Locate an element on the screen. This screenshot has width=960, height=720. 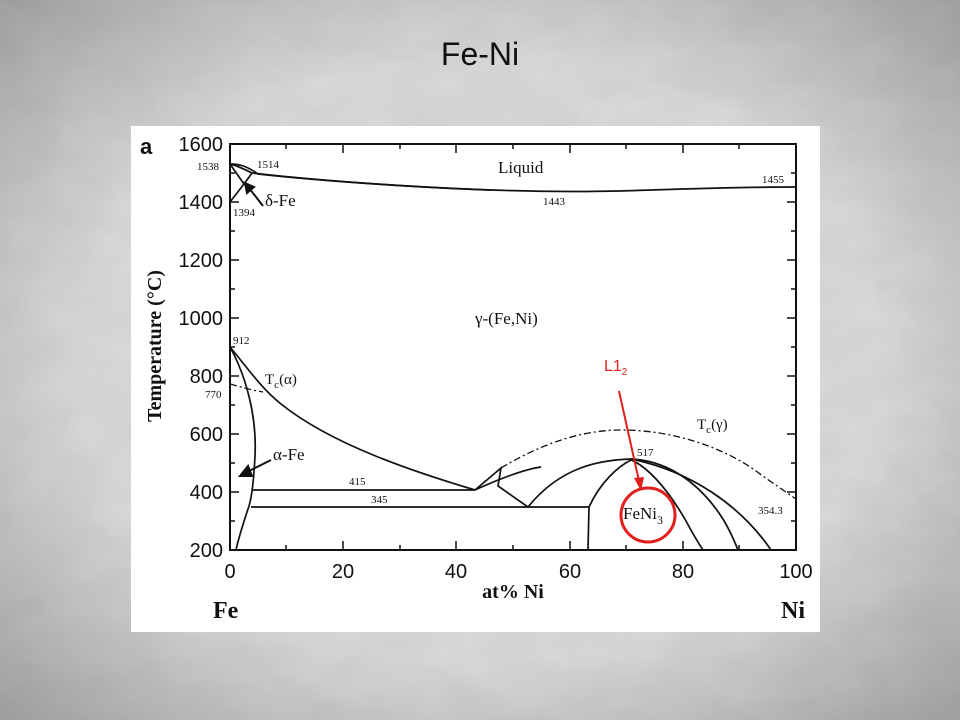
feni3-inner-dome is located at coordinates (646, 505).